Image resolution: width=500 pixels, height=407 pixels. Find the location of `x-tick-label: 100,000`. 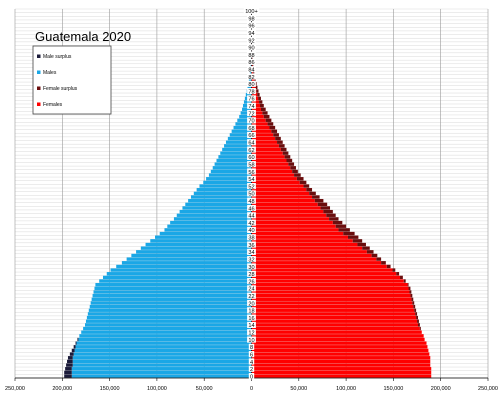

x-tick-label: 100,000 is located at coordinates (157, 389).